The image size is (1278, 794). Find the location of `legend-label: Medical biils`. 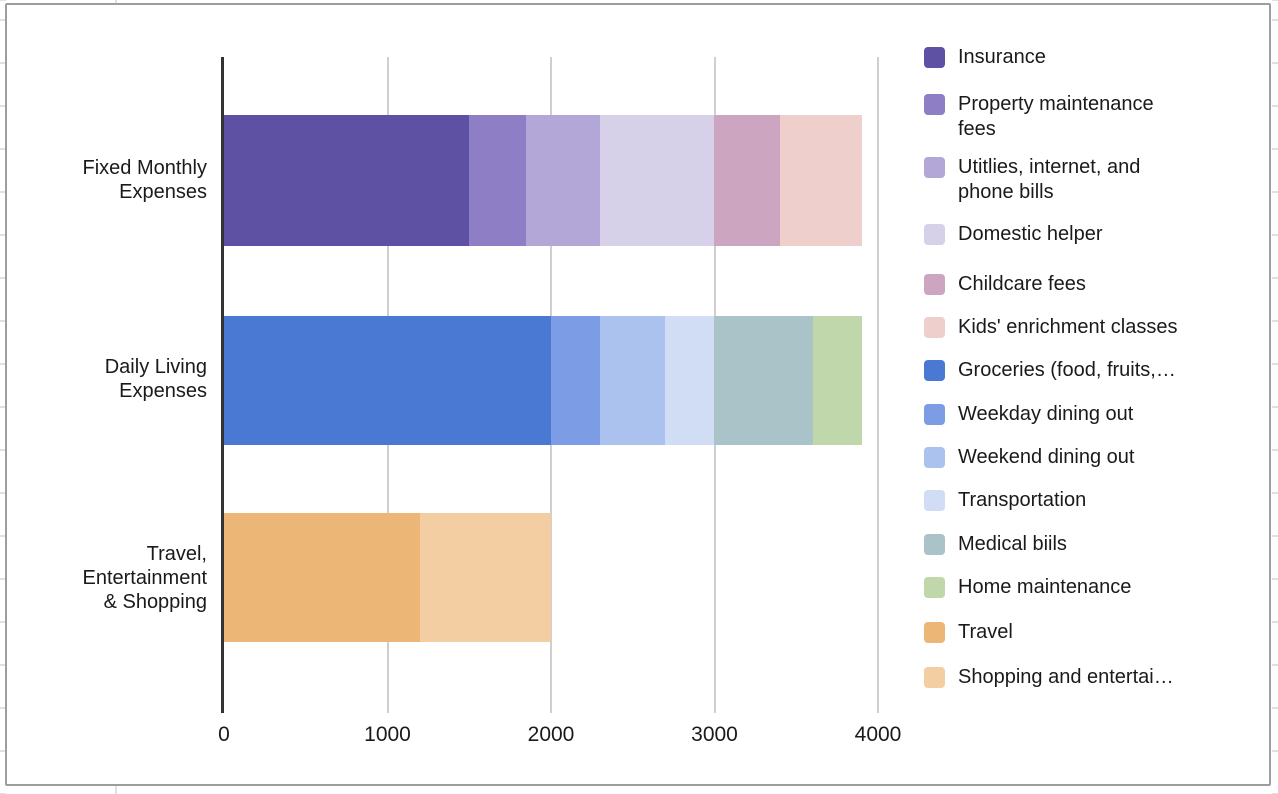

legend-label: Medical biils is located at coordinates (1012, 544).